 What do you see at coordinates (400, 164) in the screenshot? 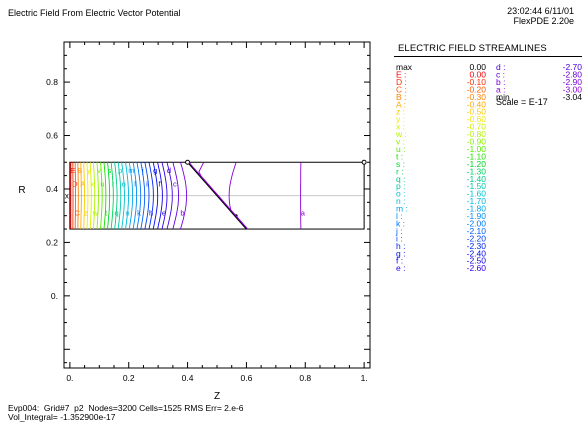
I see `legend-key: s :` at bounding box center [400, 164].